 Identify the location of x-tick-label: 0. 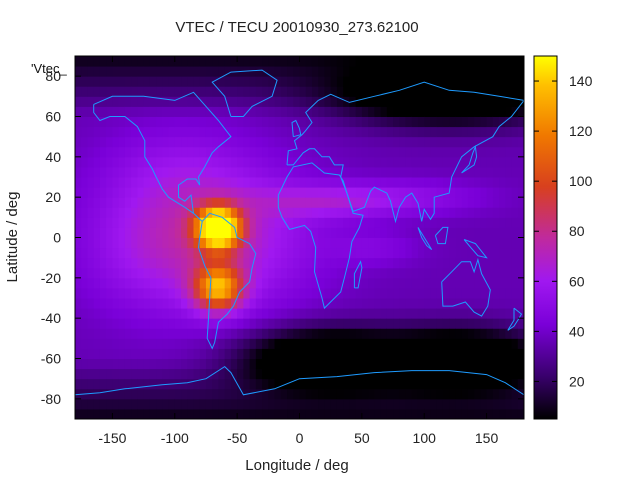
(300, 438).